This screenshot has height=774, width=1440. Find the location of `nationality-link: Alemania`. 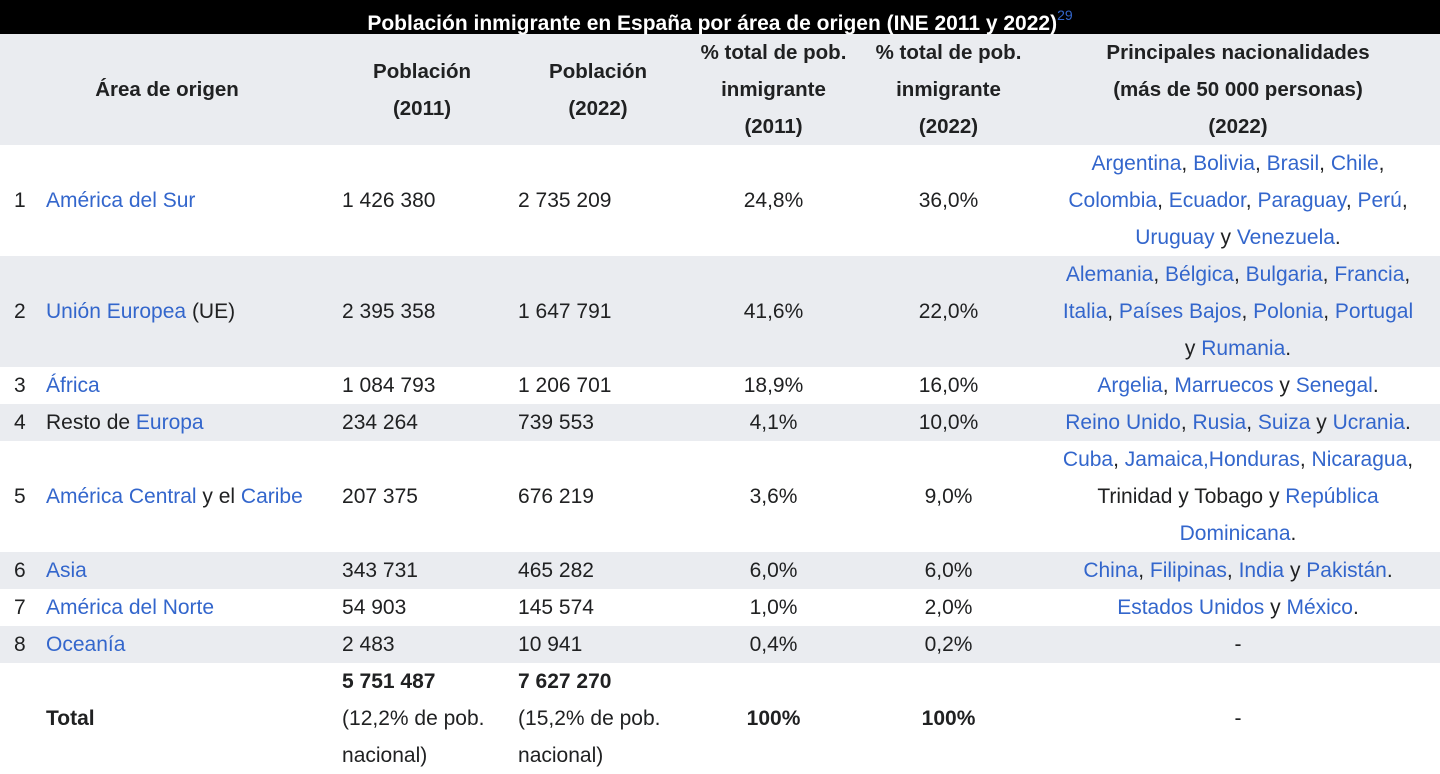

nationality-link: Alemania is located at coordinates (1109, 274).